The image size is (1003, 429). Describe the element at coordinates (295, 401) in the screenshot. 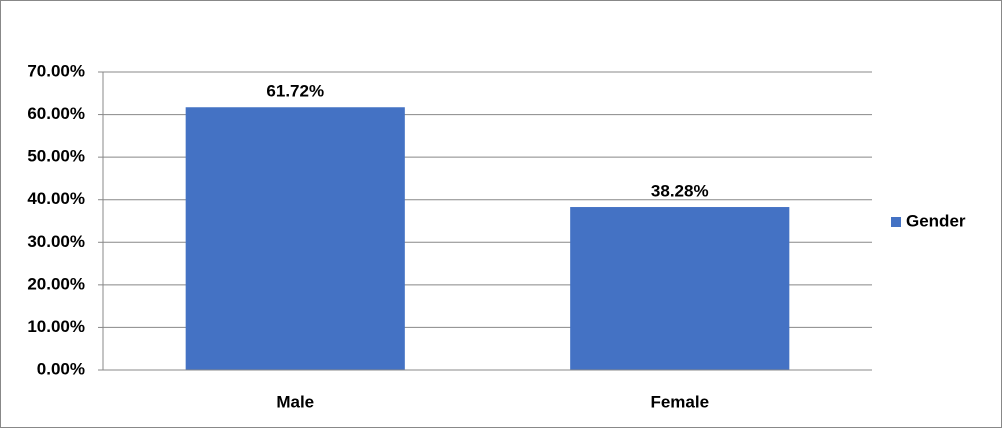

I see `x-tick-label: Male` at that location.